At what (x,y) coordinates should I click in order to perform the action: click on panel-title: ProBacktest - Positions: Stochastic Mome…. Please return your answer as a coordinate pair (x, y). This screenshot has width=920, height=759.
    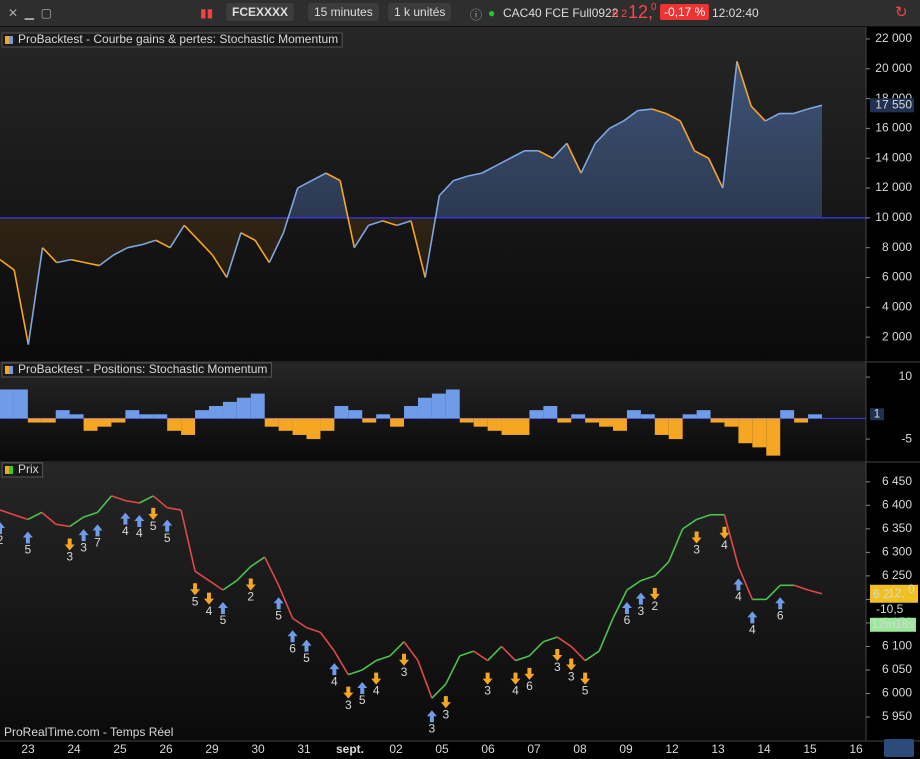
    Looking at the image, I should click on (142, 369).